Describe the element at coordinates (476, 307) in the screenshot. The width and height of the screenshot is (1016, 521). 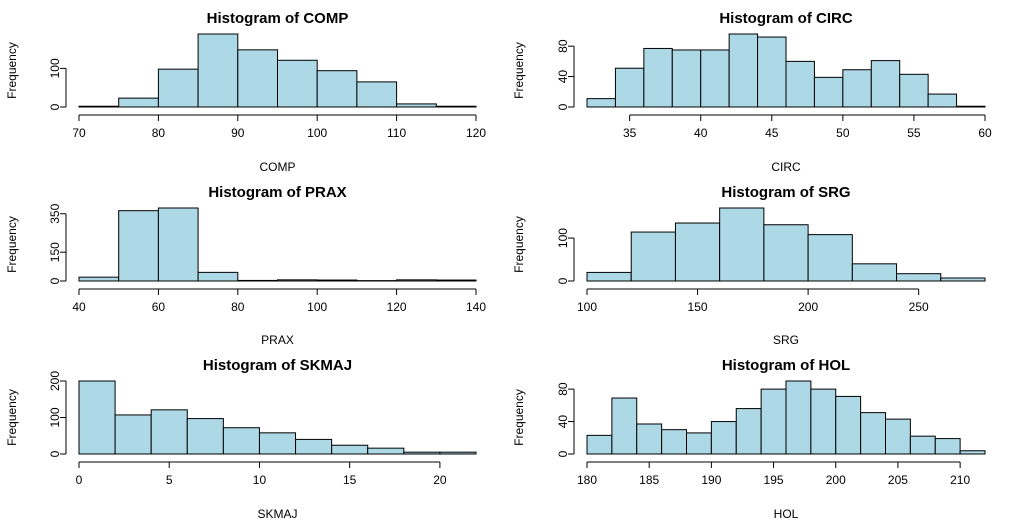
I see `x-tick-label: 140` at that location.